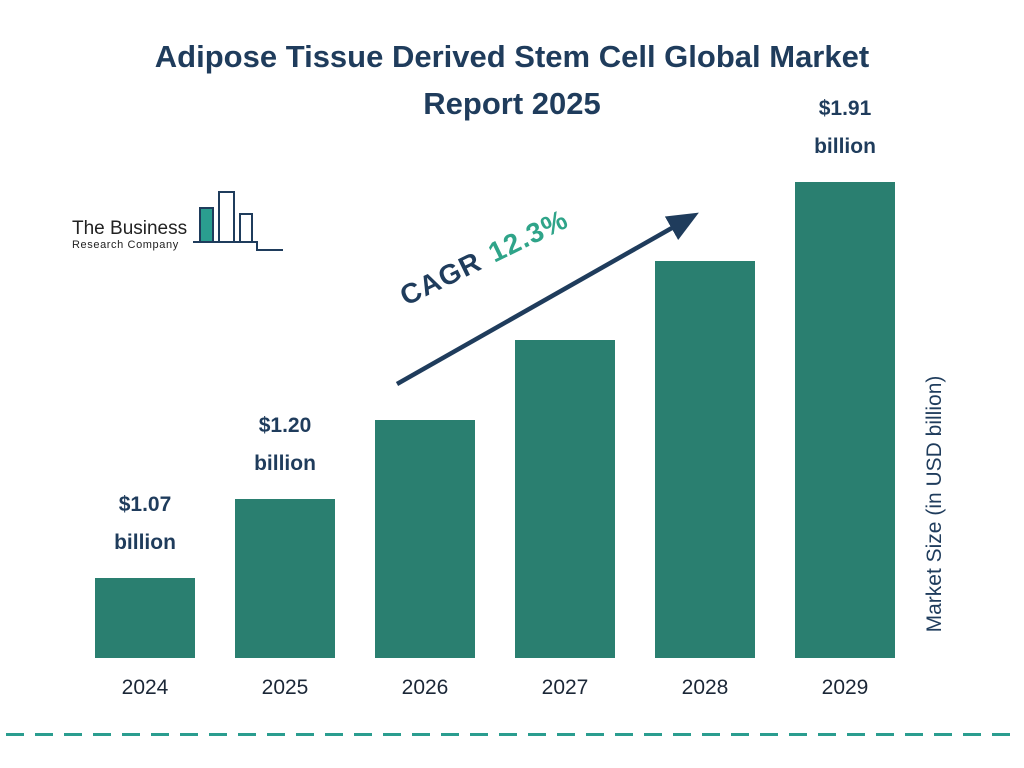 The image size is (1024, 768). I want to click on company-logo-line2: Research Company, so click(125, 245).